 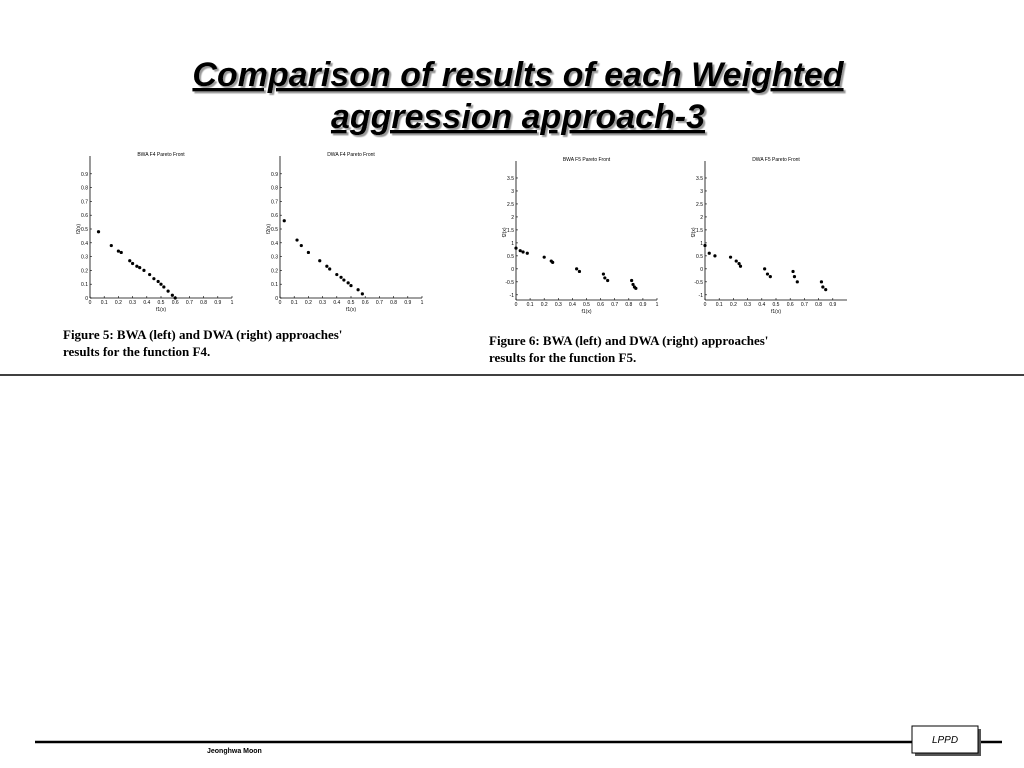 What do you see at coordinates (701, 296) in the screenshot?
I see `y-tick-label: -1` at bounding box center [701, 296].